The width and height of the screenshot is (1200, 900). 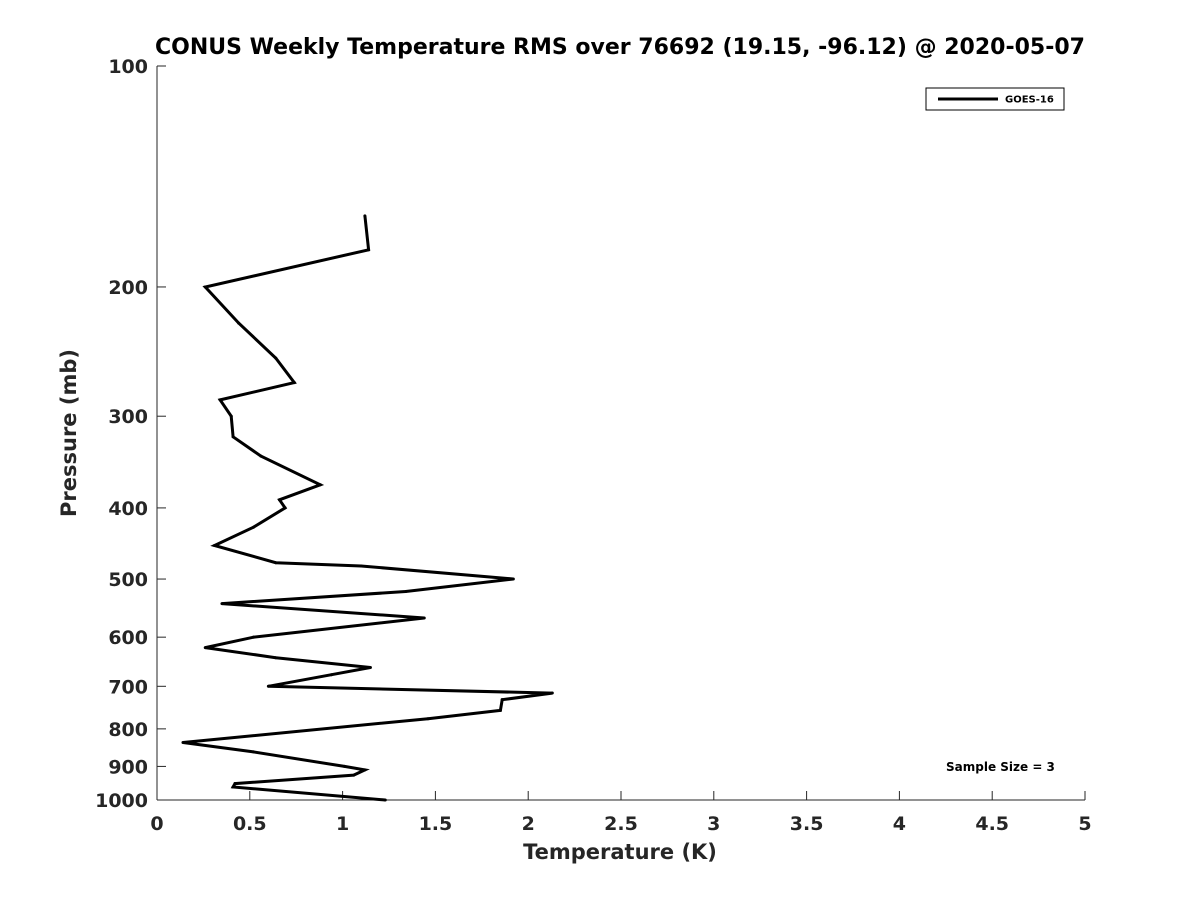 I want to click on y-tick-label: 900, so click(x=128, y=767).